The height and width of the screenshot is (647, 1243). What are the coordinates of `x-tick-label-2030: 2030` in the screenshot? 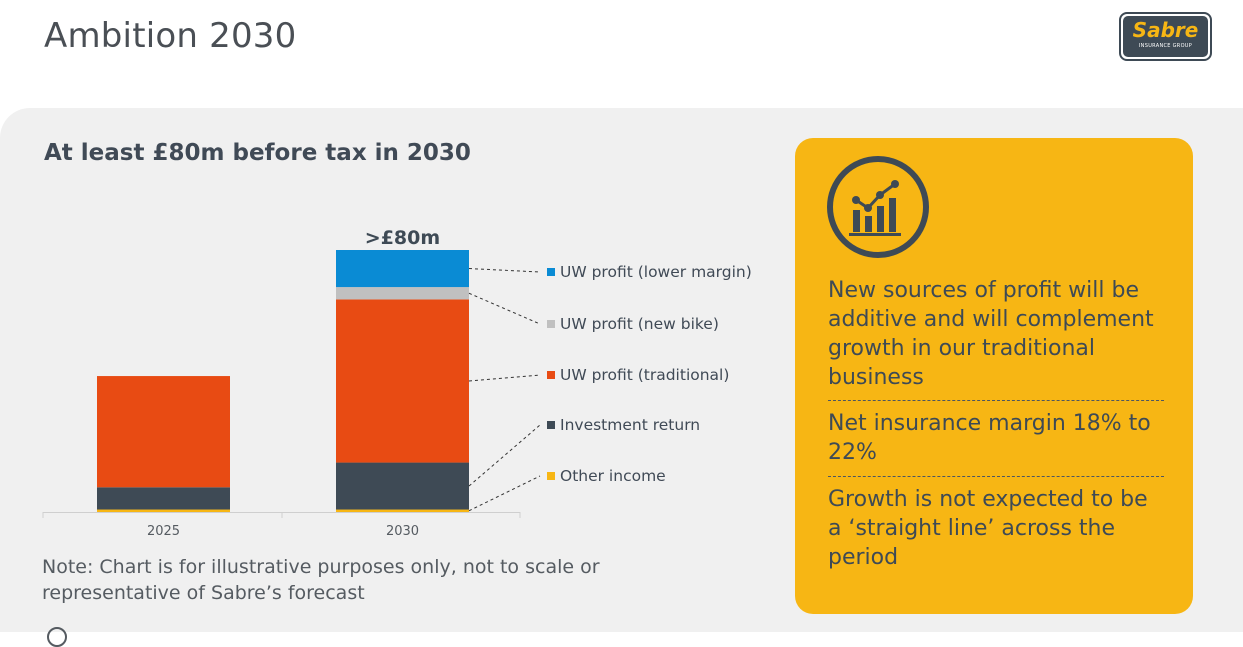 It's located at (402, 531).